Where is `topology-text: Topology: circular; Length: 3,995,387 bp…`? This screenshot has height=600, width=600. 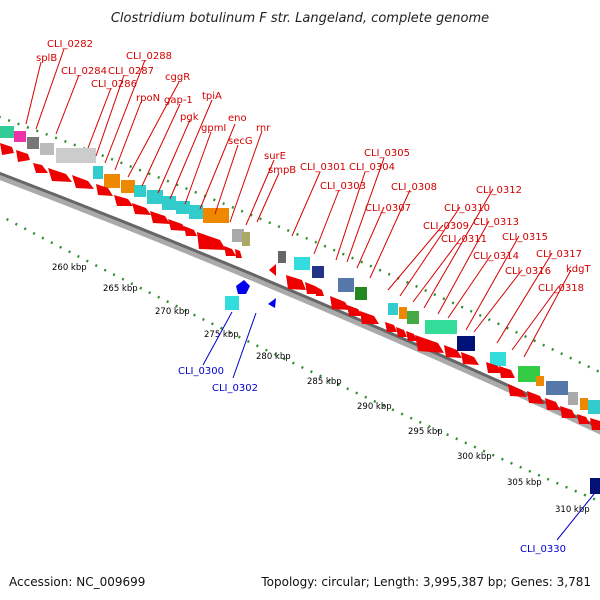
topology-text: Topology: circular; Length: 3,995,387 bp… is located at coordinates (425, 582).